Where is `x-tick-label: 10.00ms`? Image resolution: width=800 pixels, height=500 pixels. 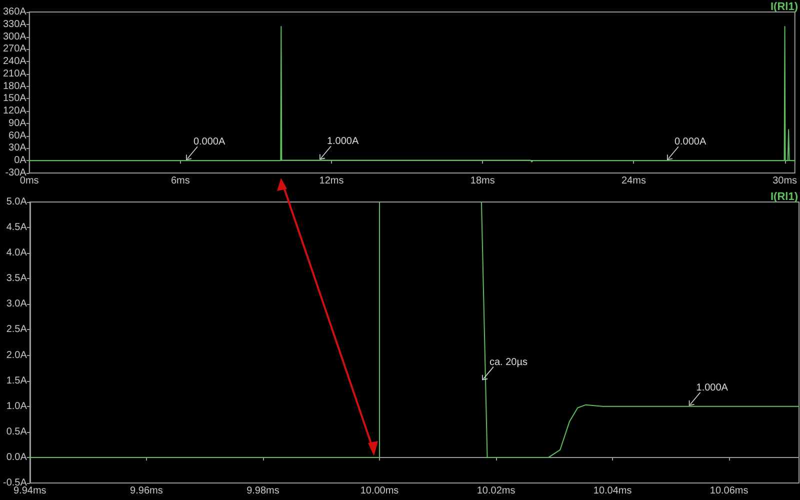 x-tick-label: 10.00ms is located at coordinates (379, 491).